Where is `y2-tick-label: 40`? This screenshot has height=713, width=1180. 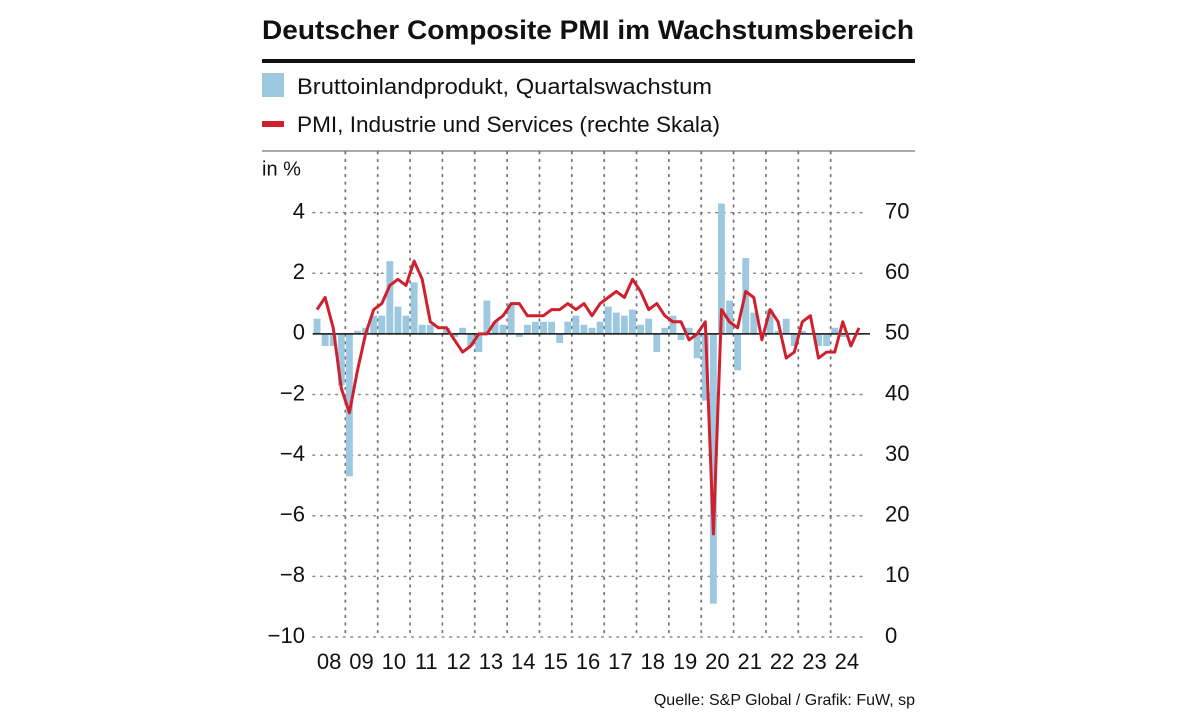
y2-tick-label: 40 is located at coordinates (897, 392).